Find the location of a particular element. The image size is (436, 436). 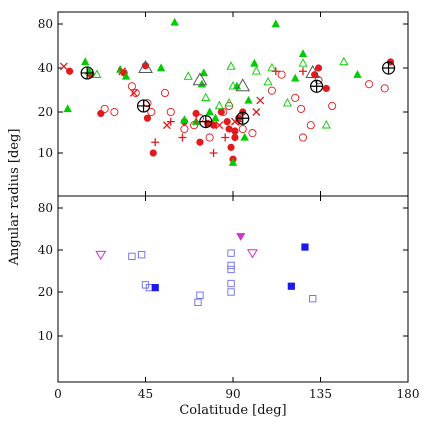

series-filled-down-triangle is located at coordinates (241, 237).